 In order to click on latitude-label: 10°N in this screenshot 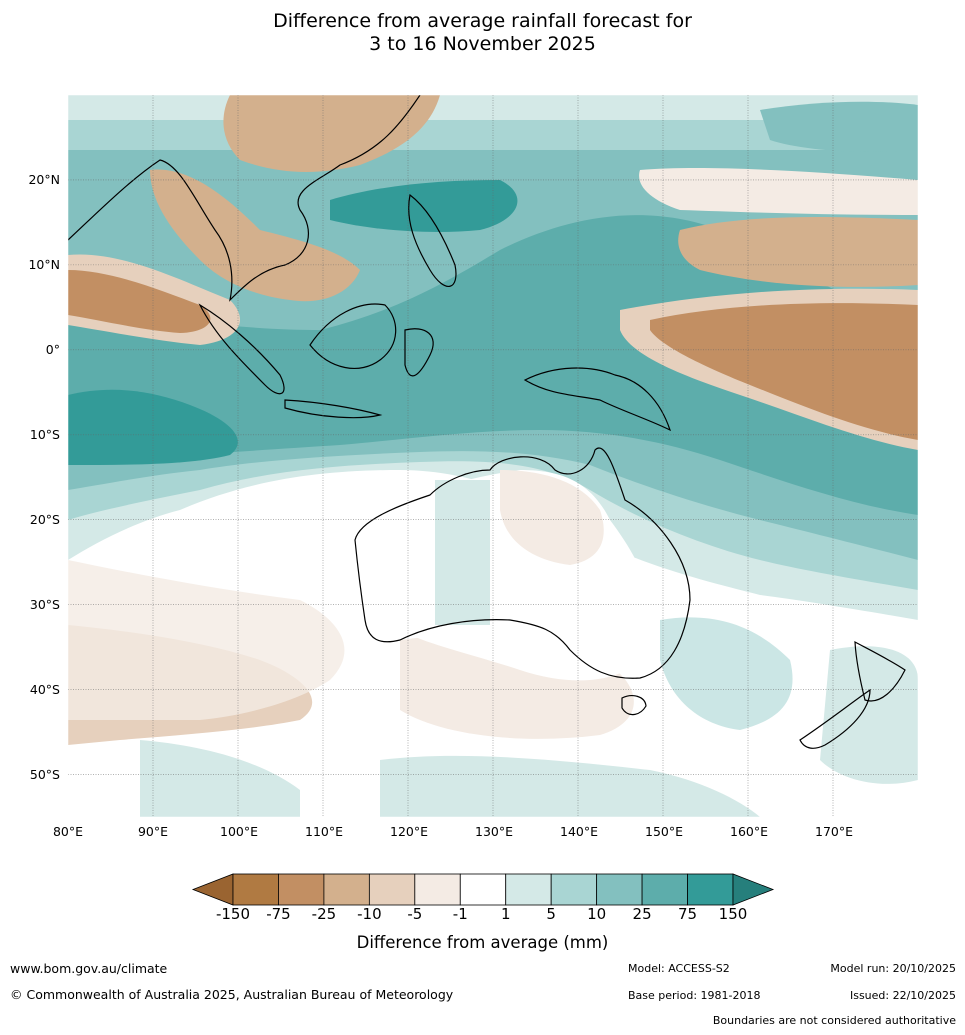, I will do `click(44, 264)`.